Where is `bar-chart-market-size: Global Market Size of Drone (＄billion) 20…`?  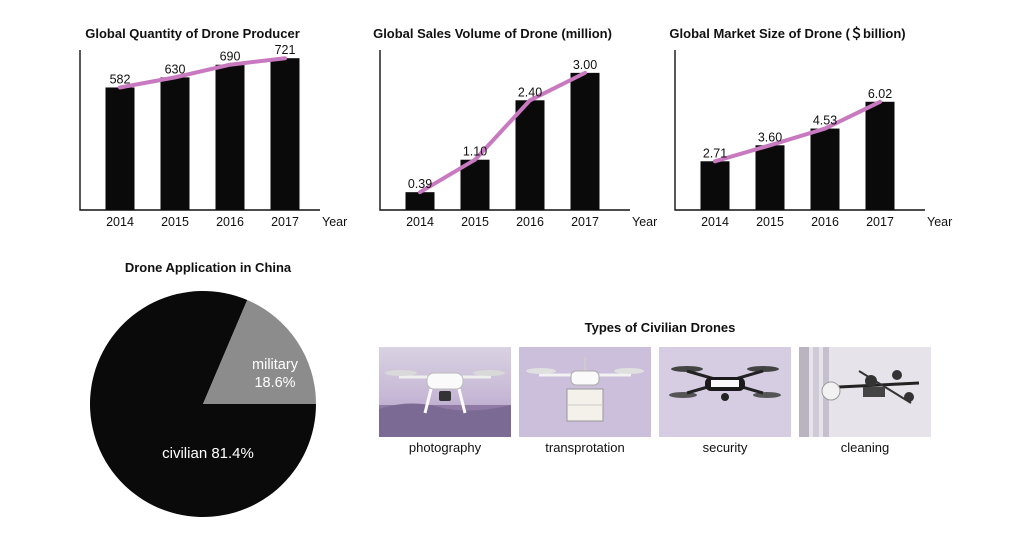
bar-chart-market-size: Global Market Size of Drone (＄billion) 20… is located at coordinates (810, 130).